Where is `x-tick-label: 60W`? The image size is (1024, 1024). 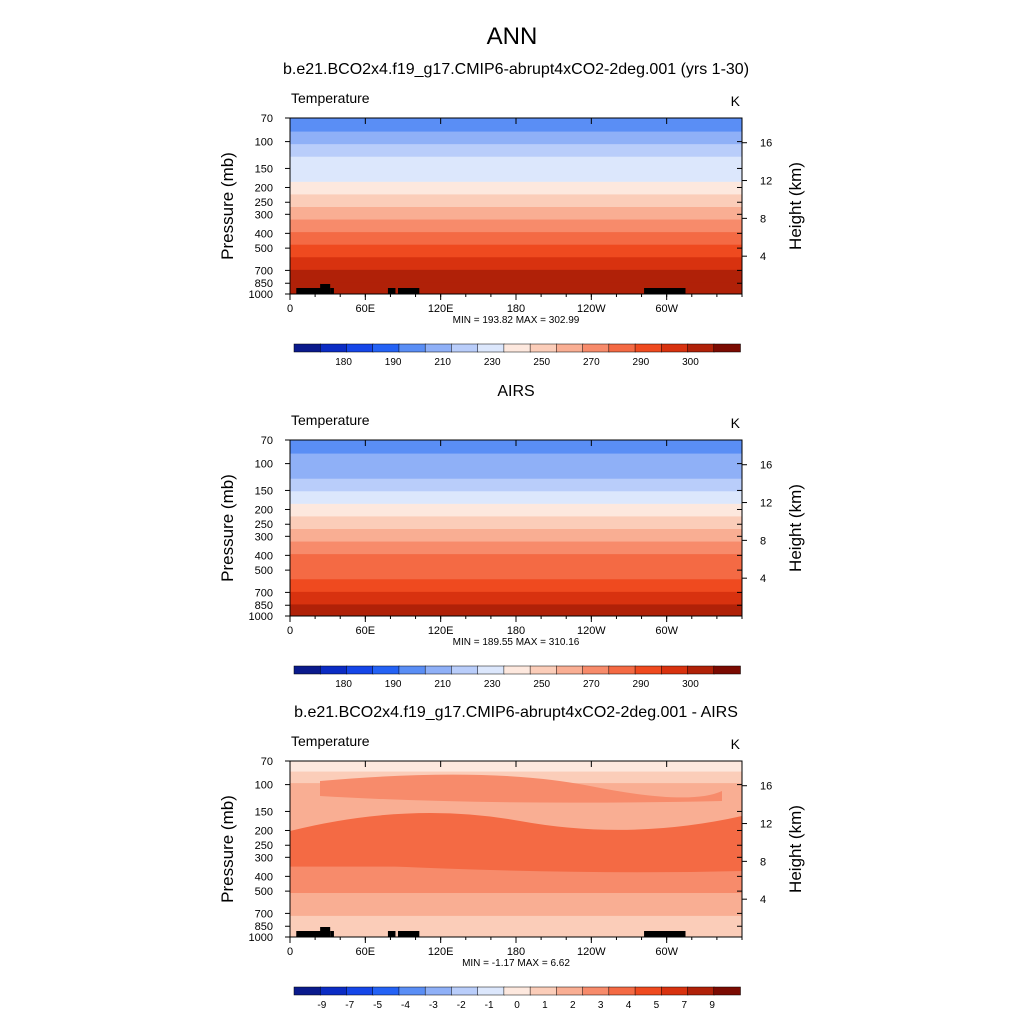
x-tick-label: 60W is located at coordinates (666, 952).